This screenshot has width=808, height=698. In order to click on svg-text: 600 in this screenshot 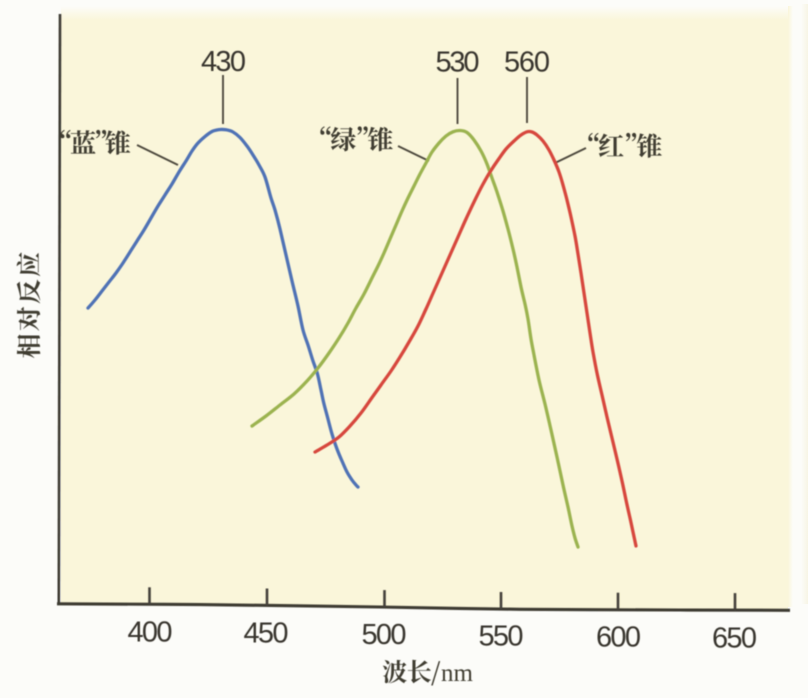, I will do `click(618, 637)`.